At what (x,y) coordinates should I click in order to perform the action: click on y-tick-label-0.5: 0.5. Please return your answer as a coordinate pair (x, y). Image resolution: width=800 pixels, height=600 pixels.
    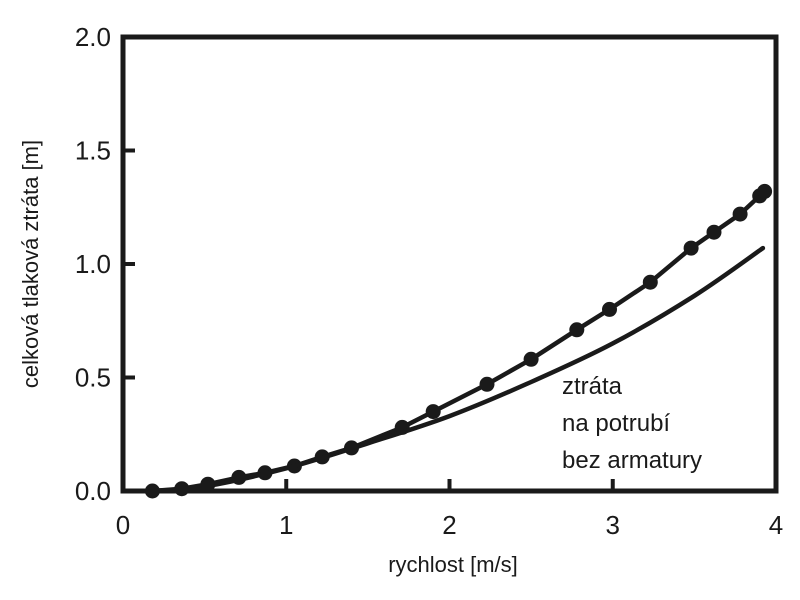
    Looking at the image, I should click on (93, 378).